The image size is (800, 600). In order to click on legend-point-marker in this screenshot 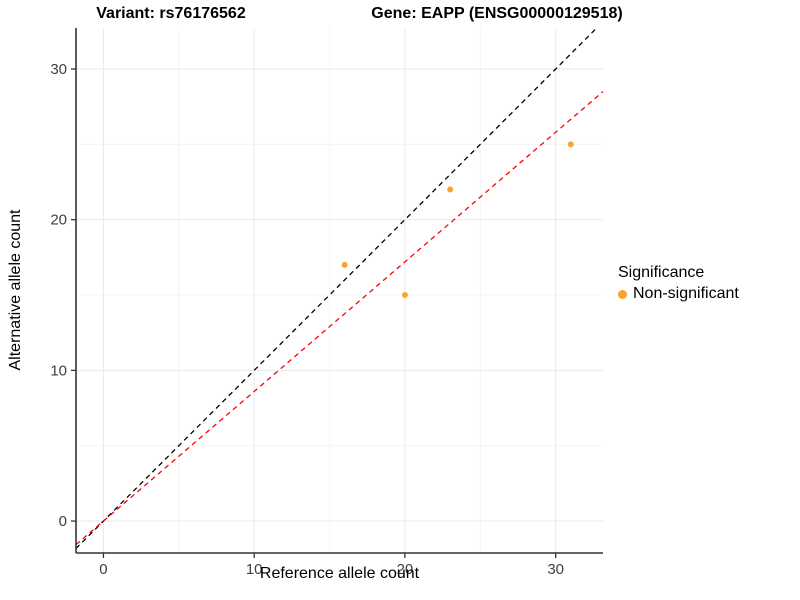, I will do `click(622, 294)`.